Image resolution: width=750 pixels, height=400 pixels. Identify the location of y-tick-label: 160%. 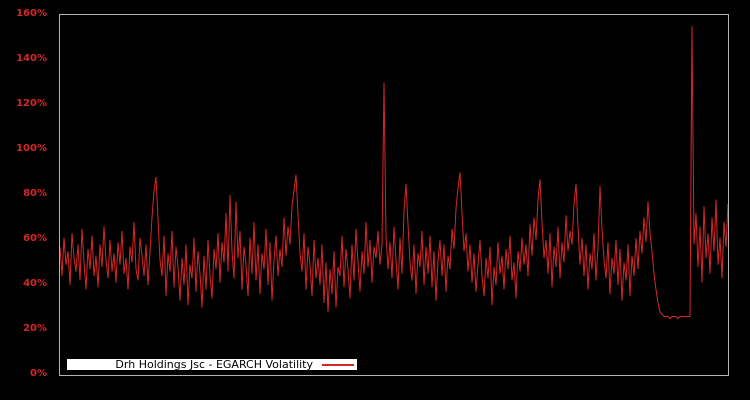
(31, 13).